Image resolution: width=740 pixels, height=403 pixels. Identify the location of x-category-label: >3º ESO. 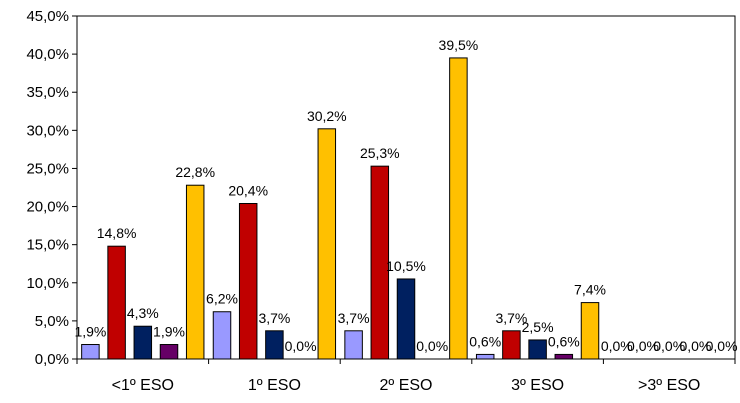
(669, 385).